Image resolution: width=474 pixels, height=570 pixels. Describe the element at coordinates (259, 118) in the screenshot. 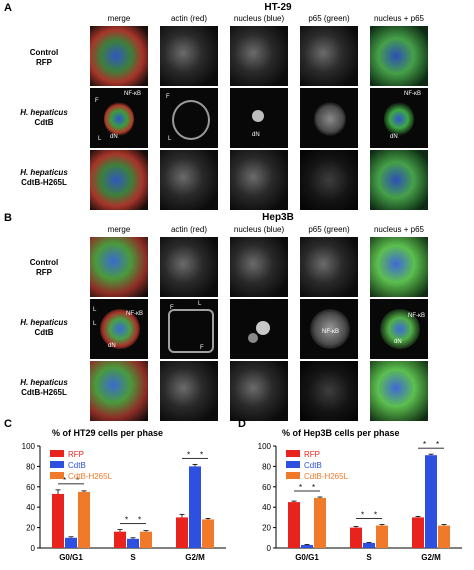

I see `micrograph-a-cdtb-nucleus: dN` at that location.